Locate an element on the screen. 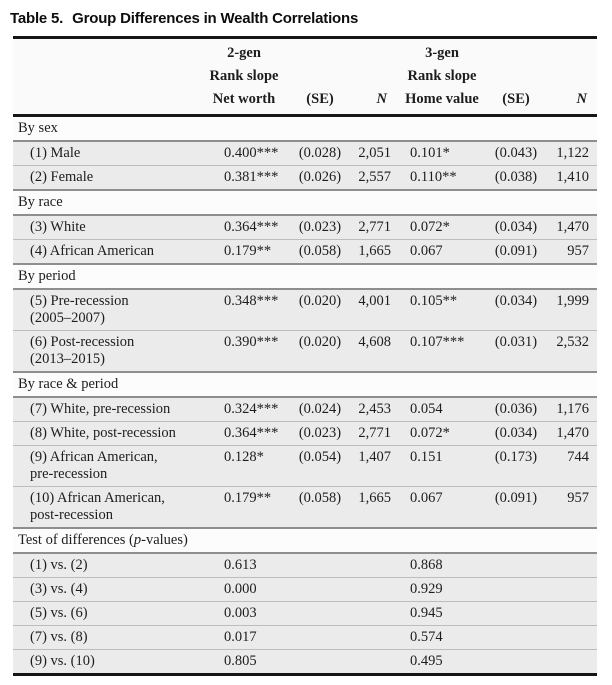 The image size is (612, 685). cell-n2: 1,410 is located at coordinates (571, 177).